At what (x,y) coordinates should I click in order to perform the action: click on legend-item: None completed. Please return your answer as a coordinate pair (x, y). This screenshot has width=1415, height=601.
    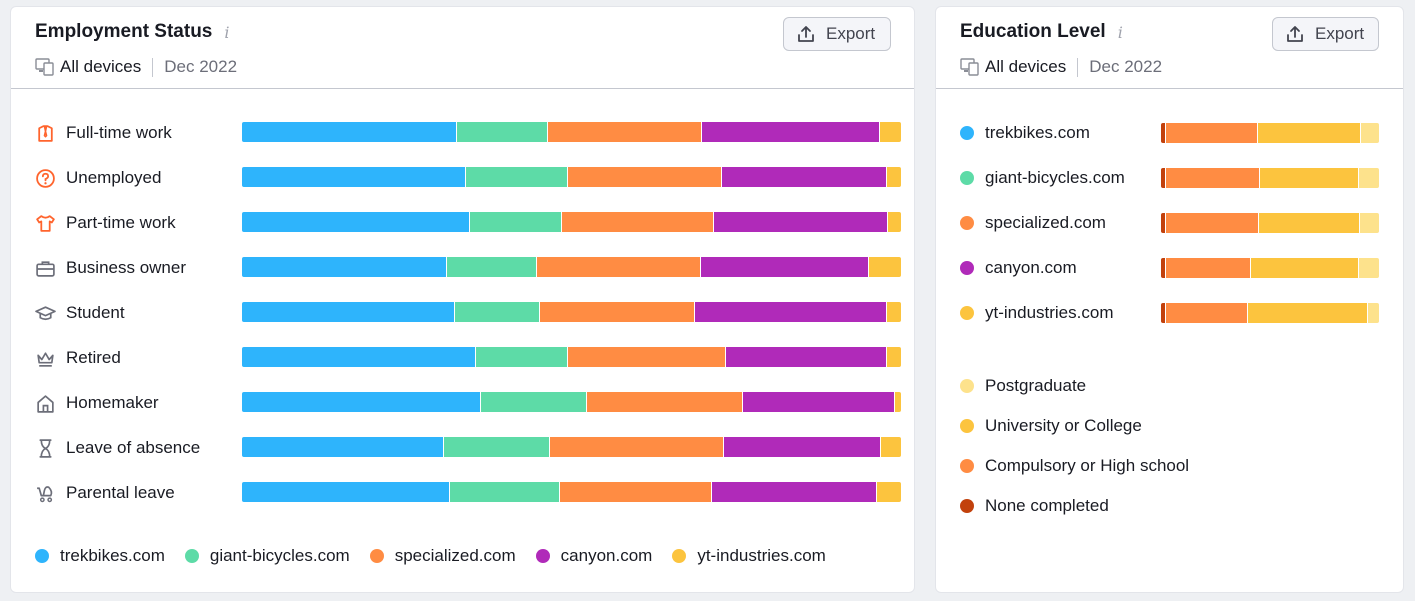
    Looking at the image, I should click on (1034, 506).